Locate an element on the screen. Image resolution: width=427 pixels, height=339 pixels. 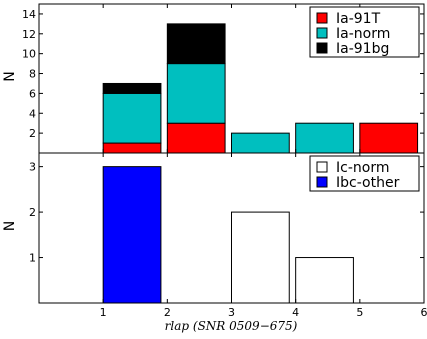
top-legend-label-ia-91bg: Ia-91bg is located at coordinates (362, 49).